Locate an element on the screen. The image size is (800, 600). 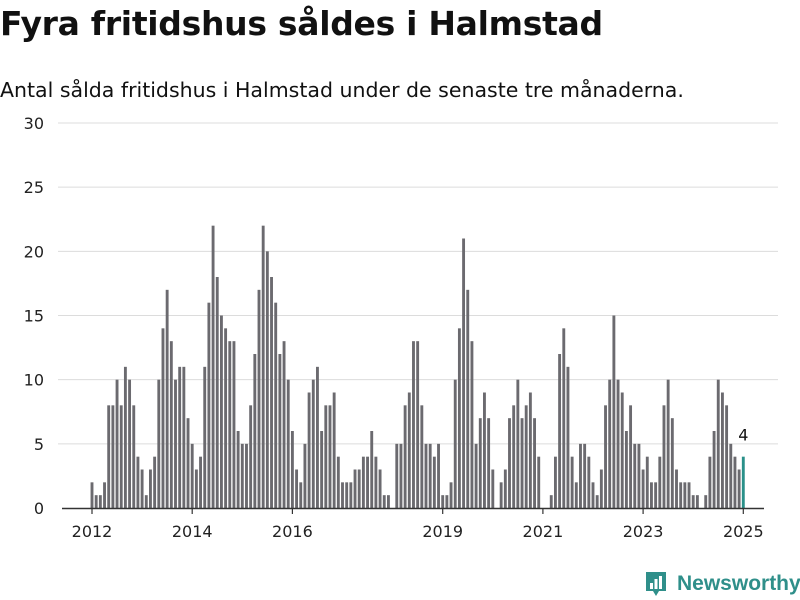
y-tick-label: 25 is located at coordinates (34, 187).